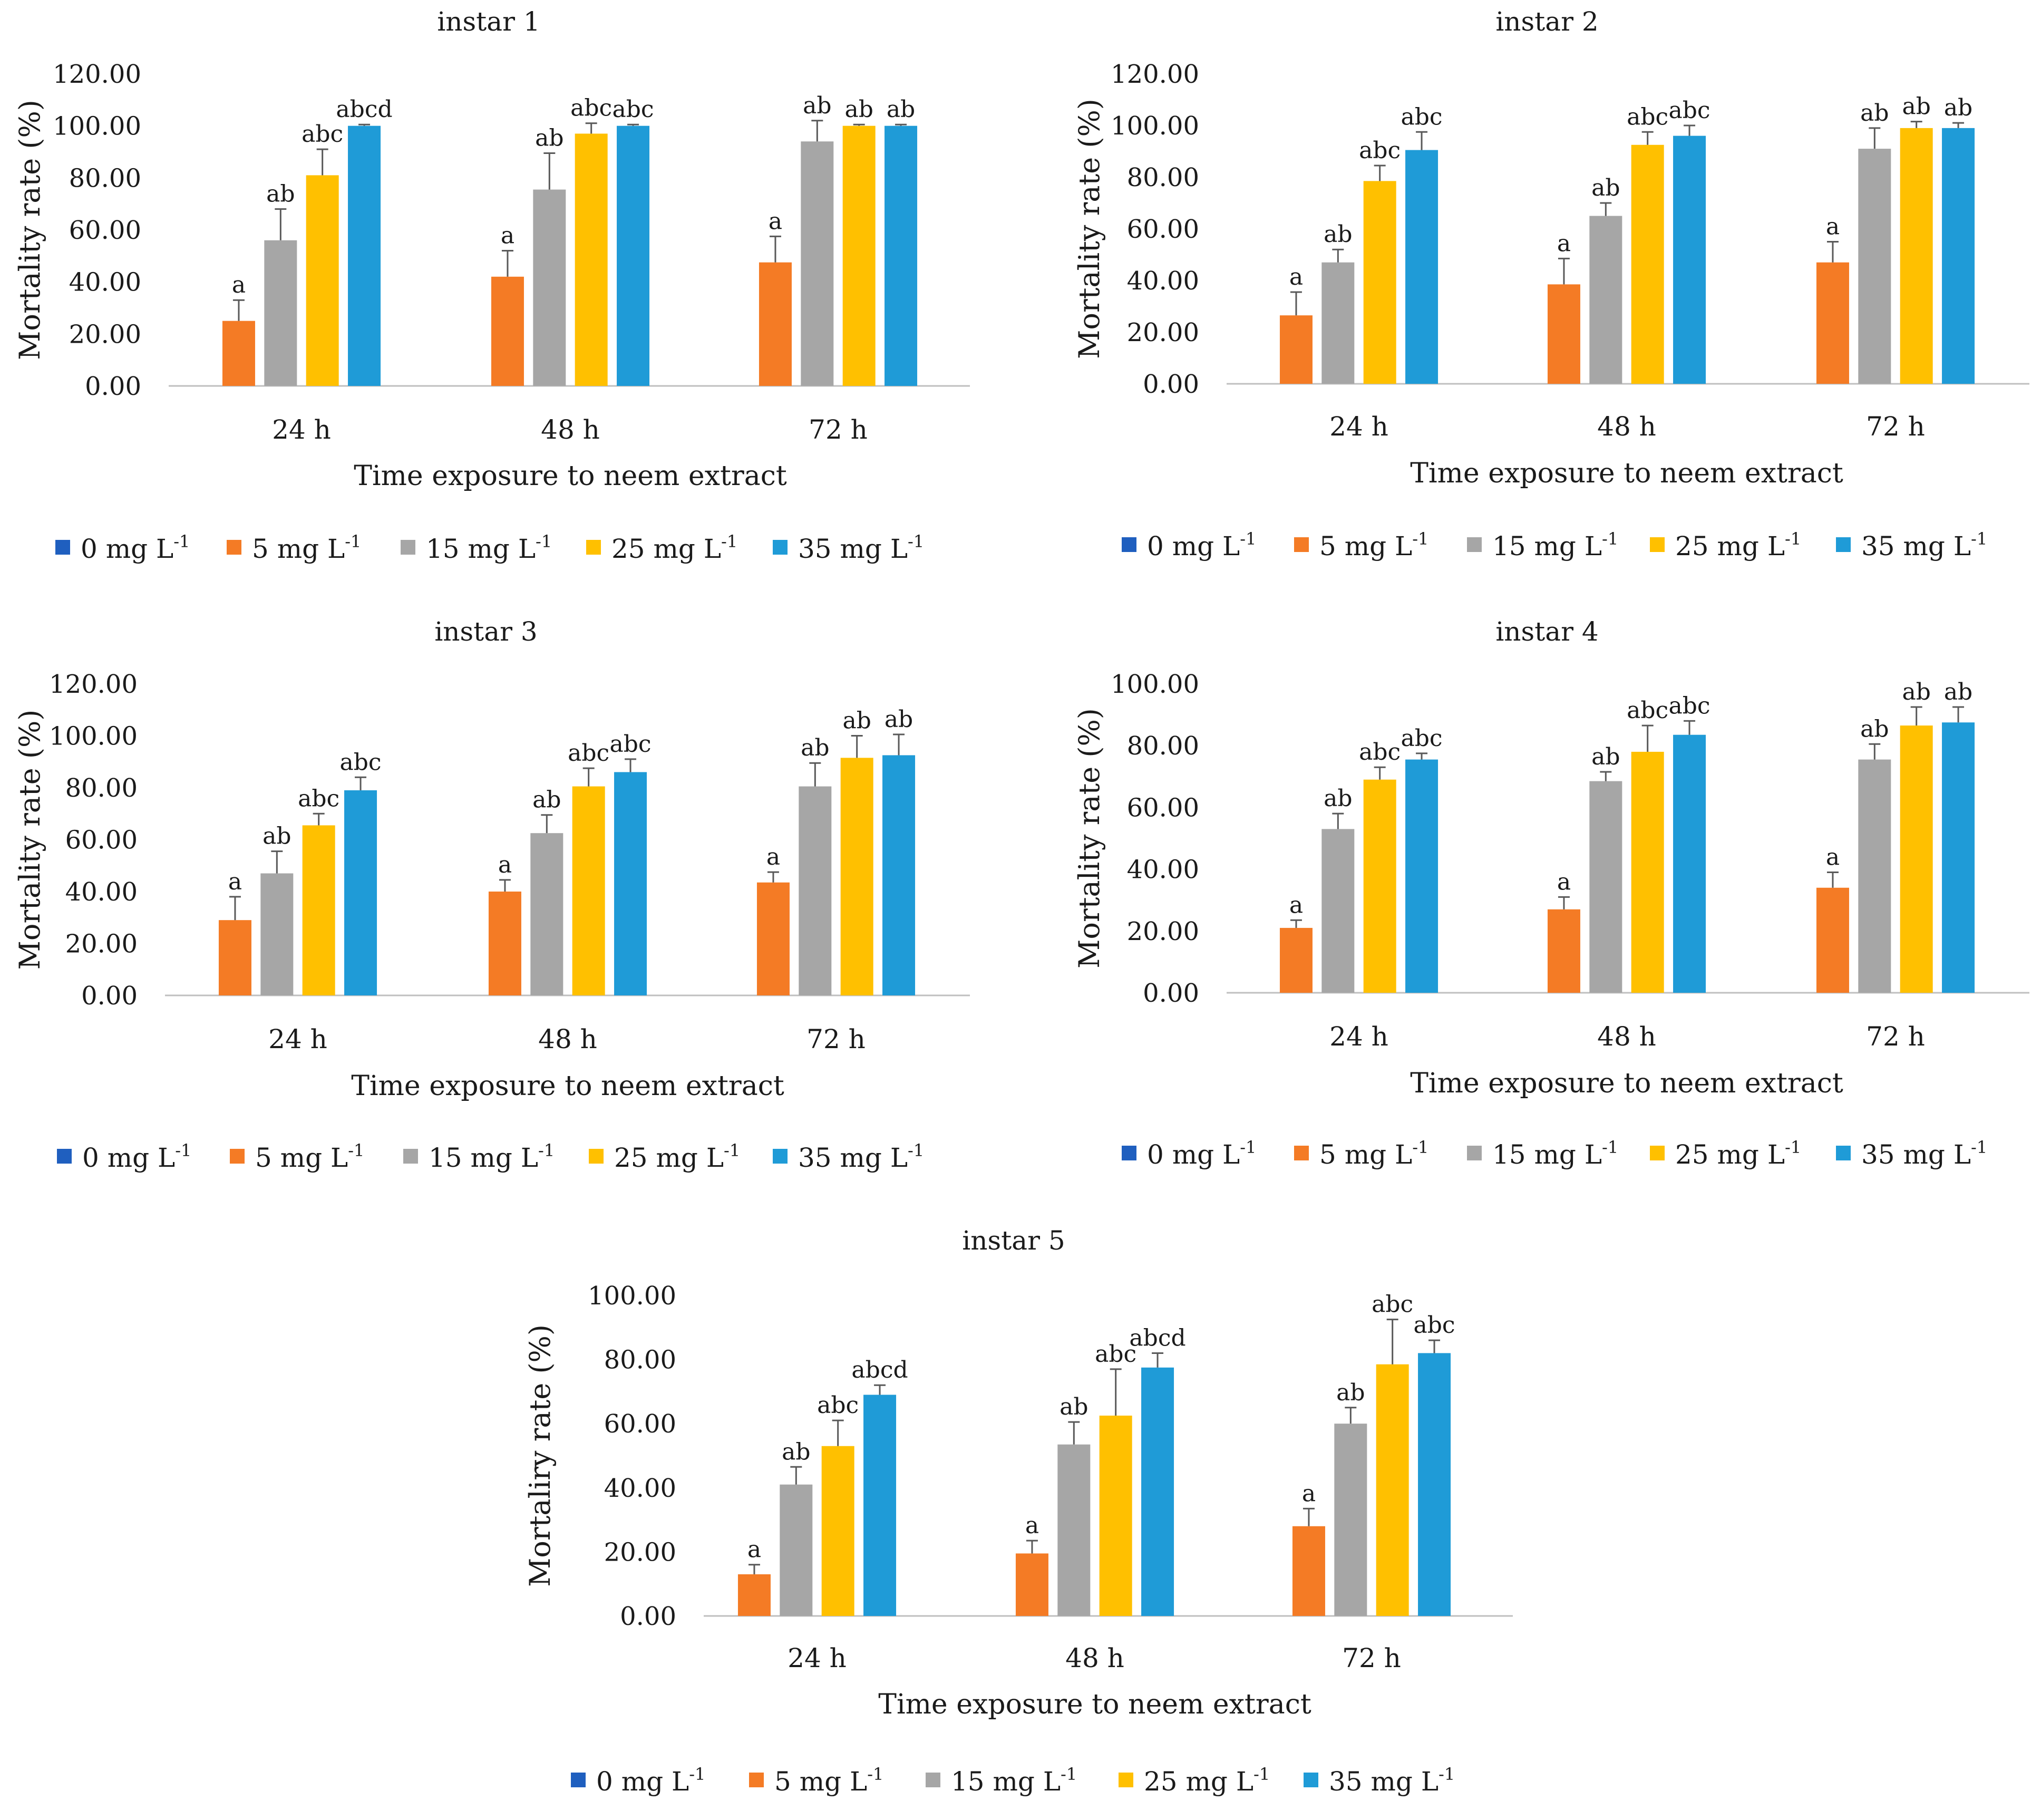 Image resolution: width=2041 pixels, height=1820 pixels. I want to click on chart-title: instar 3, so click(486, 631).